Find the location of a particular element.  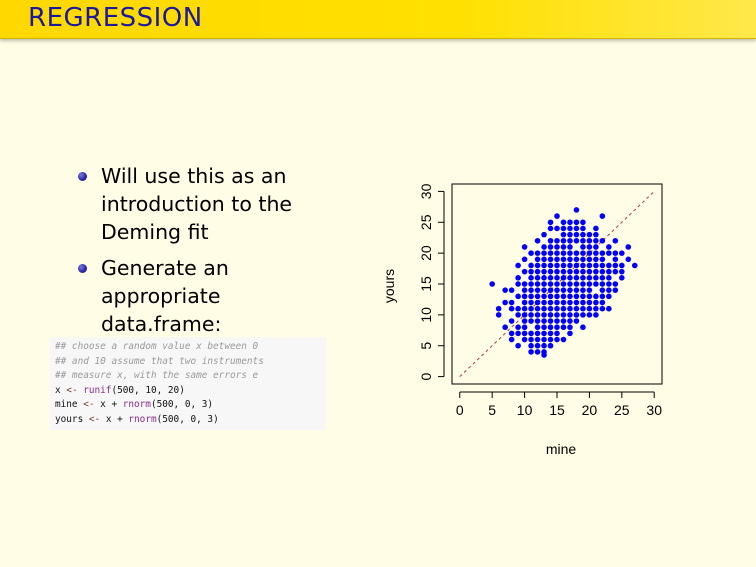

code-fn: rnorm is located at coordinates (142, 419).